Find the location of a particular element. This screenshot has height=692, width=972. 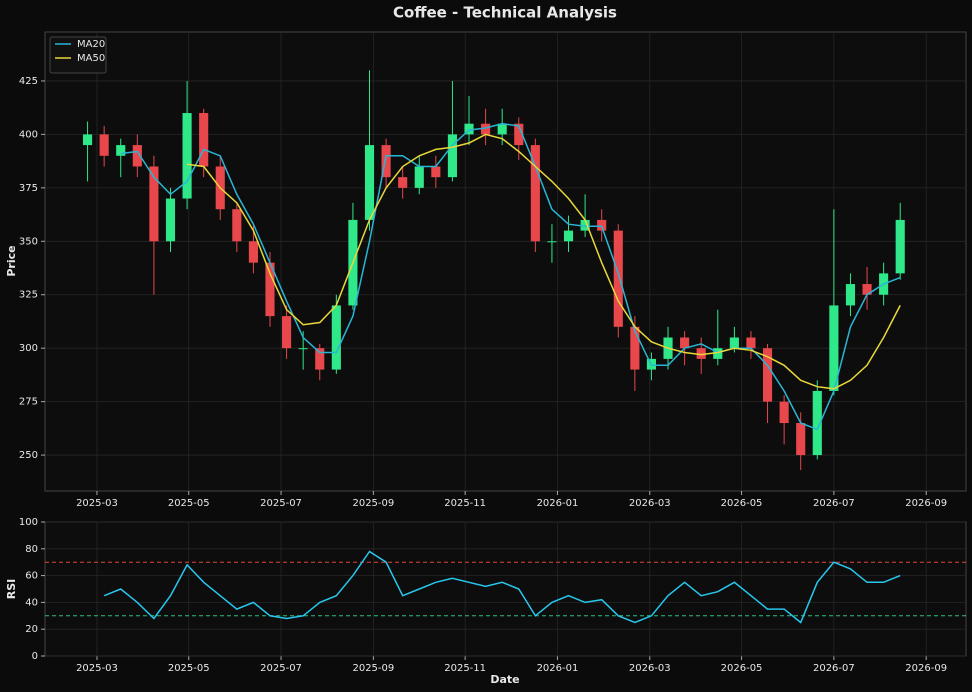

y-tick-label: 300 is located at coordinates (28, 348).